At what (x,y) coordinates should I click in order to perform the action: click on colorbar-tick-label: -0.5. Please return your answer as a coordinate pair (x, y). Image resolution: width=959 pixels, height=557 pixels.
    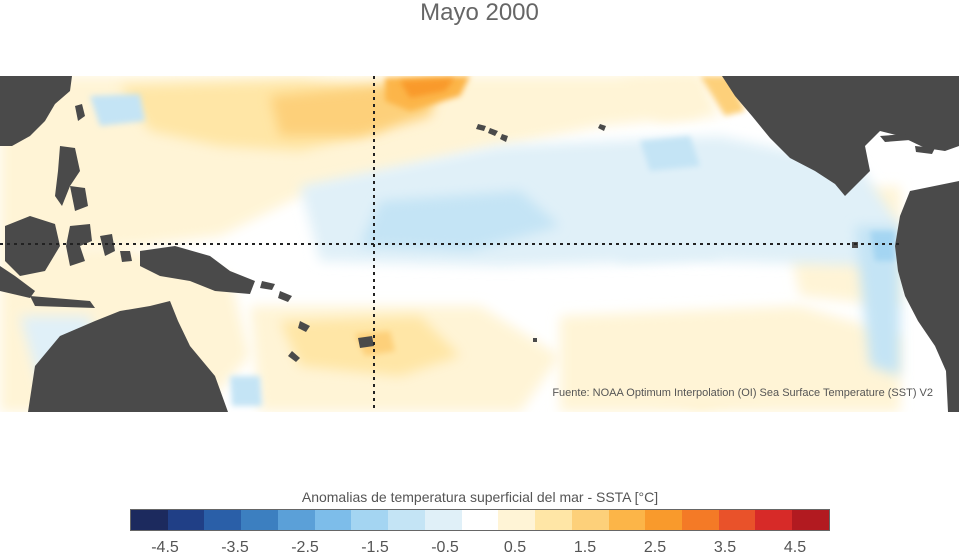
    Looking at the image, I should click on (445, 547).